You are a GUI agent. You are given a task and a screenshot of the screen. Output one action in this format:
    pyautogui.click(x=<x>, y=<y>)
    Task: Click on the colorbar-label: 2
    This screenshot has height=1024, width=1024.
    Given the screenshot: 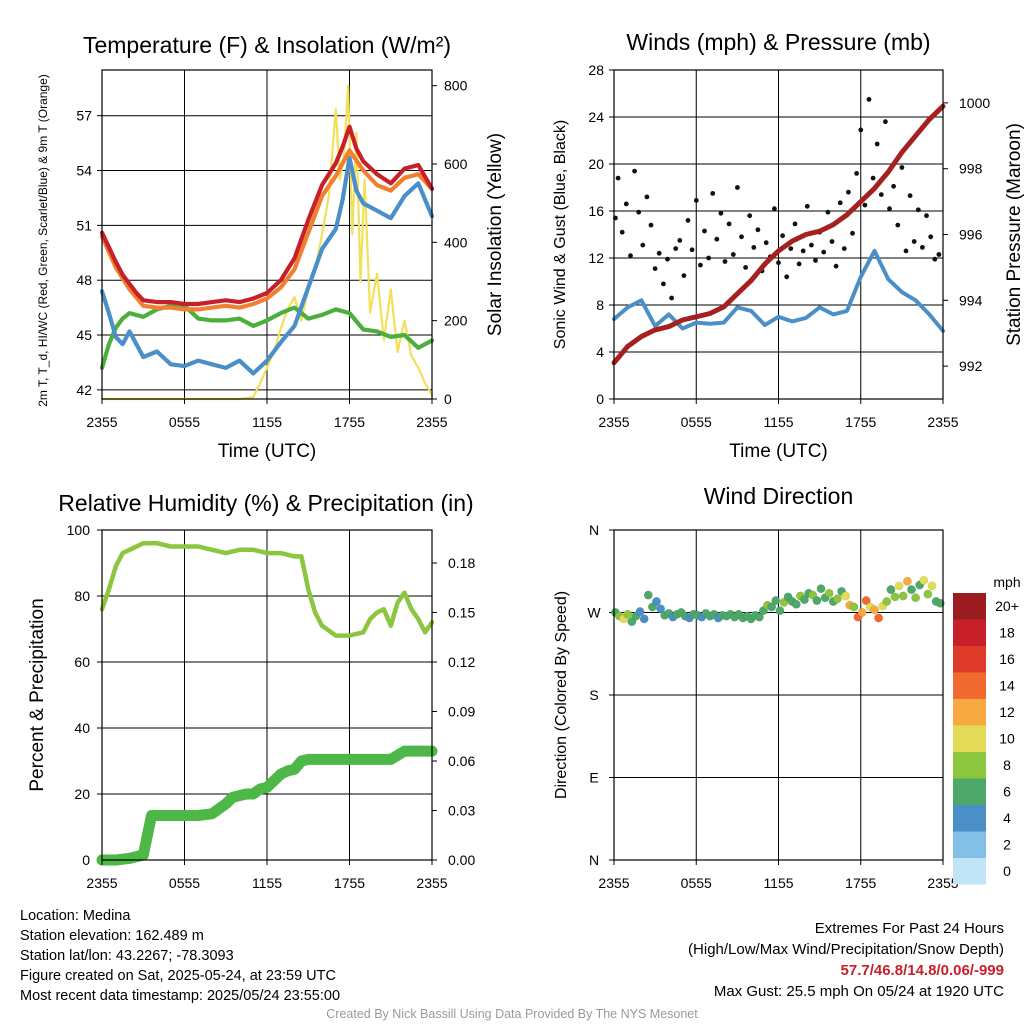 What is the action you would take?
    pyautogui.click(x=1007, y=845)
    